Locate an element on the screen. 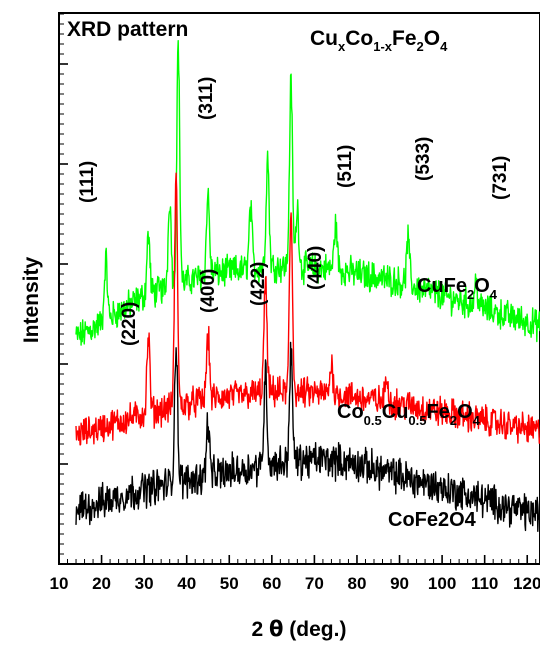 This screenshot has width=540, height=649. x-tick-label: 110 is located at coordinates (484, 583).